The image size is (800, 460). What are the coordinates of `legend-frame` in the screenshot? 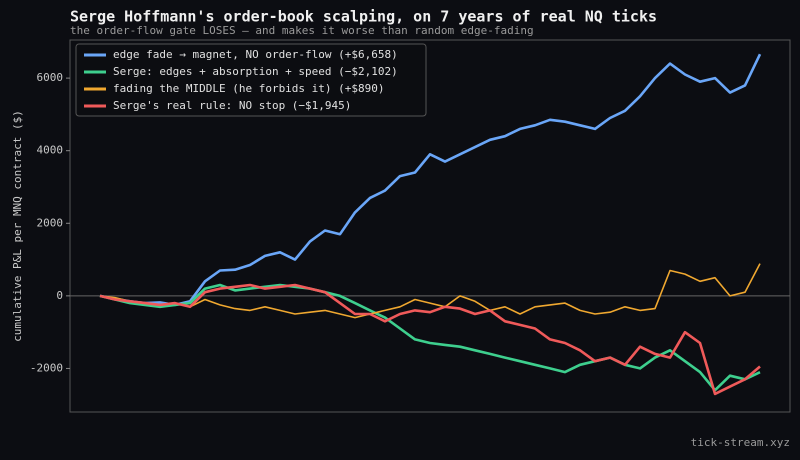 It's located at (251, 80).